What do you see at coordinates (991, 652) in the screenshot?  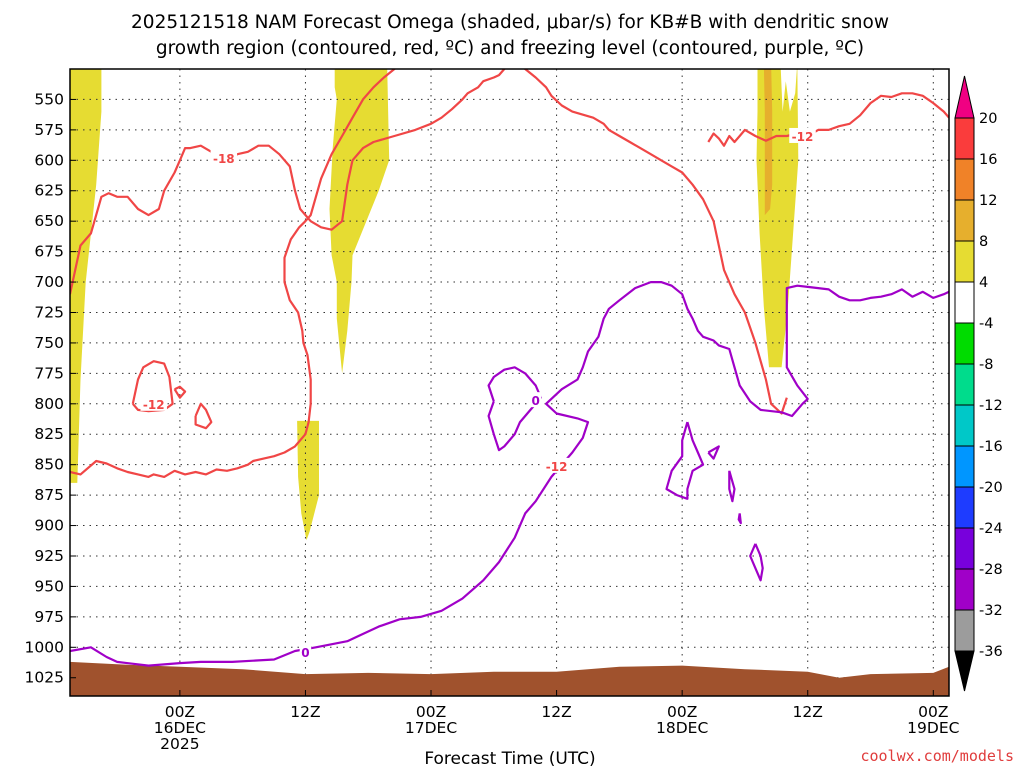 I see `colorbar-label--36: -36` at bounding box center [991, 652].